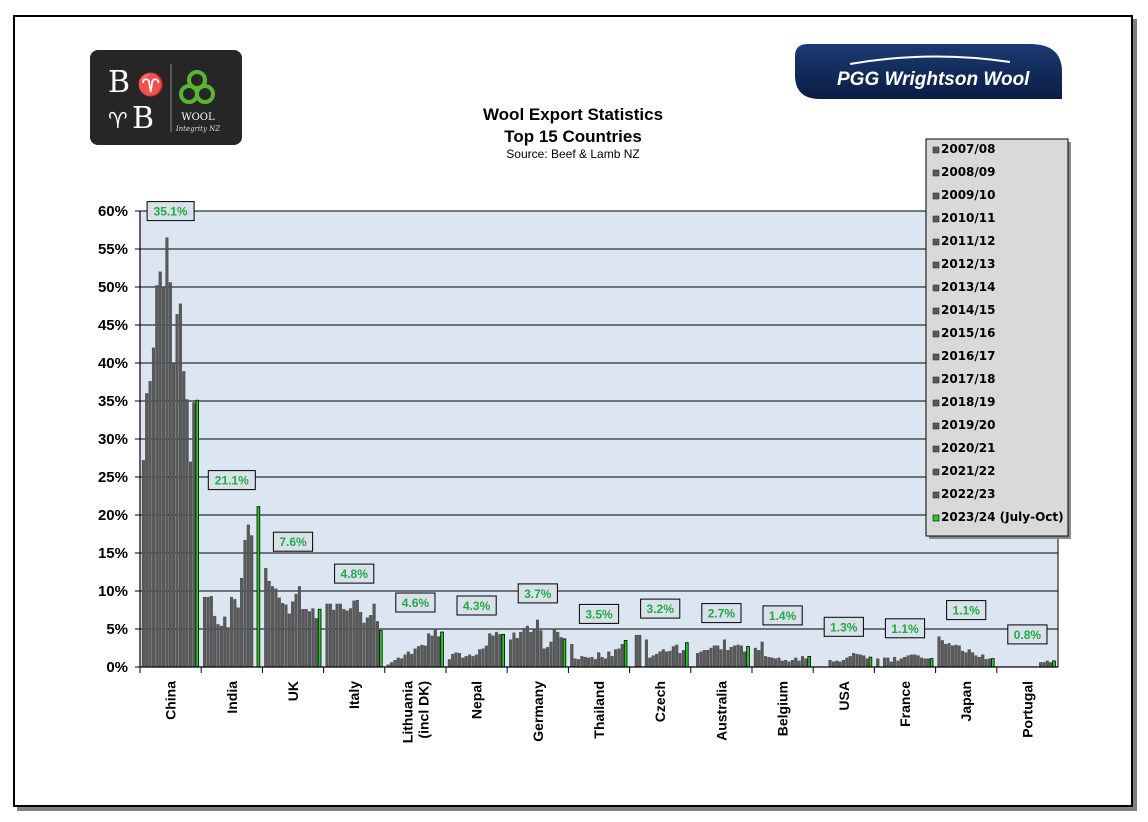 This screenshot has height=822, width=1148. What do you see at coordinates (354, 695) in the screenshot?
I see `x-tick-label: Italy` at bounding box center [354, 695].